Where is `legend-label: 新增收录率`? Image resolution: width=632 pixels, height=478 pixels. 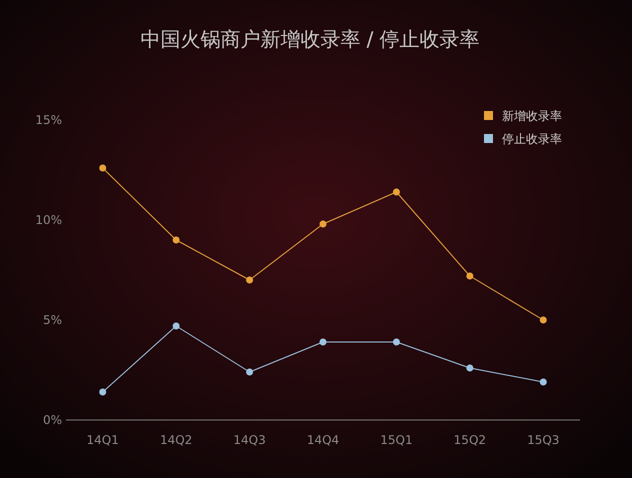
legend-label: 新增收录率 is located at coordinates (532, 116).